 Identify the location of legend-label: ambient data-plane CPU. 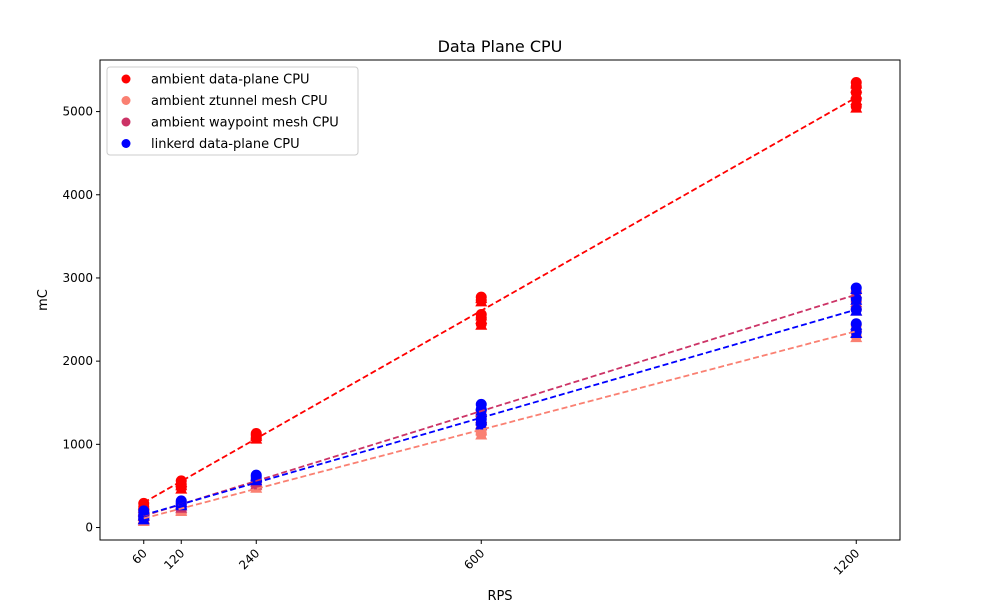
(230, 80).